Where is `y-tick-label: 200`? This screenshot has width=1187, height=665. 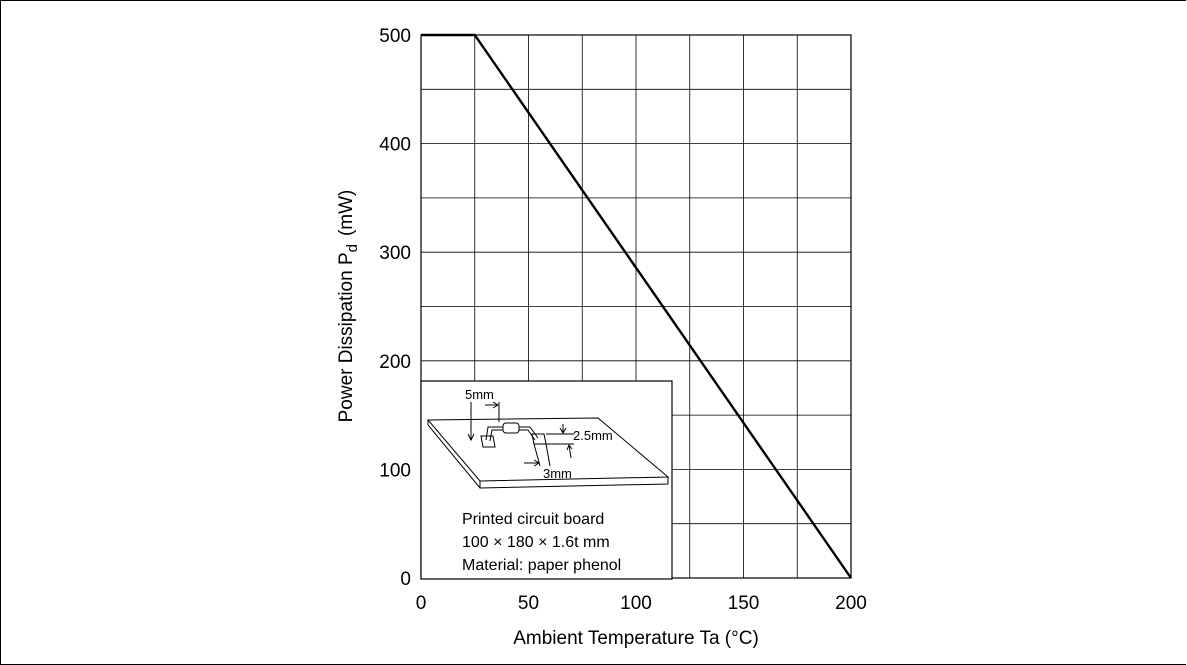 y-tick-label: 200 is located at coordinates (395, 362).